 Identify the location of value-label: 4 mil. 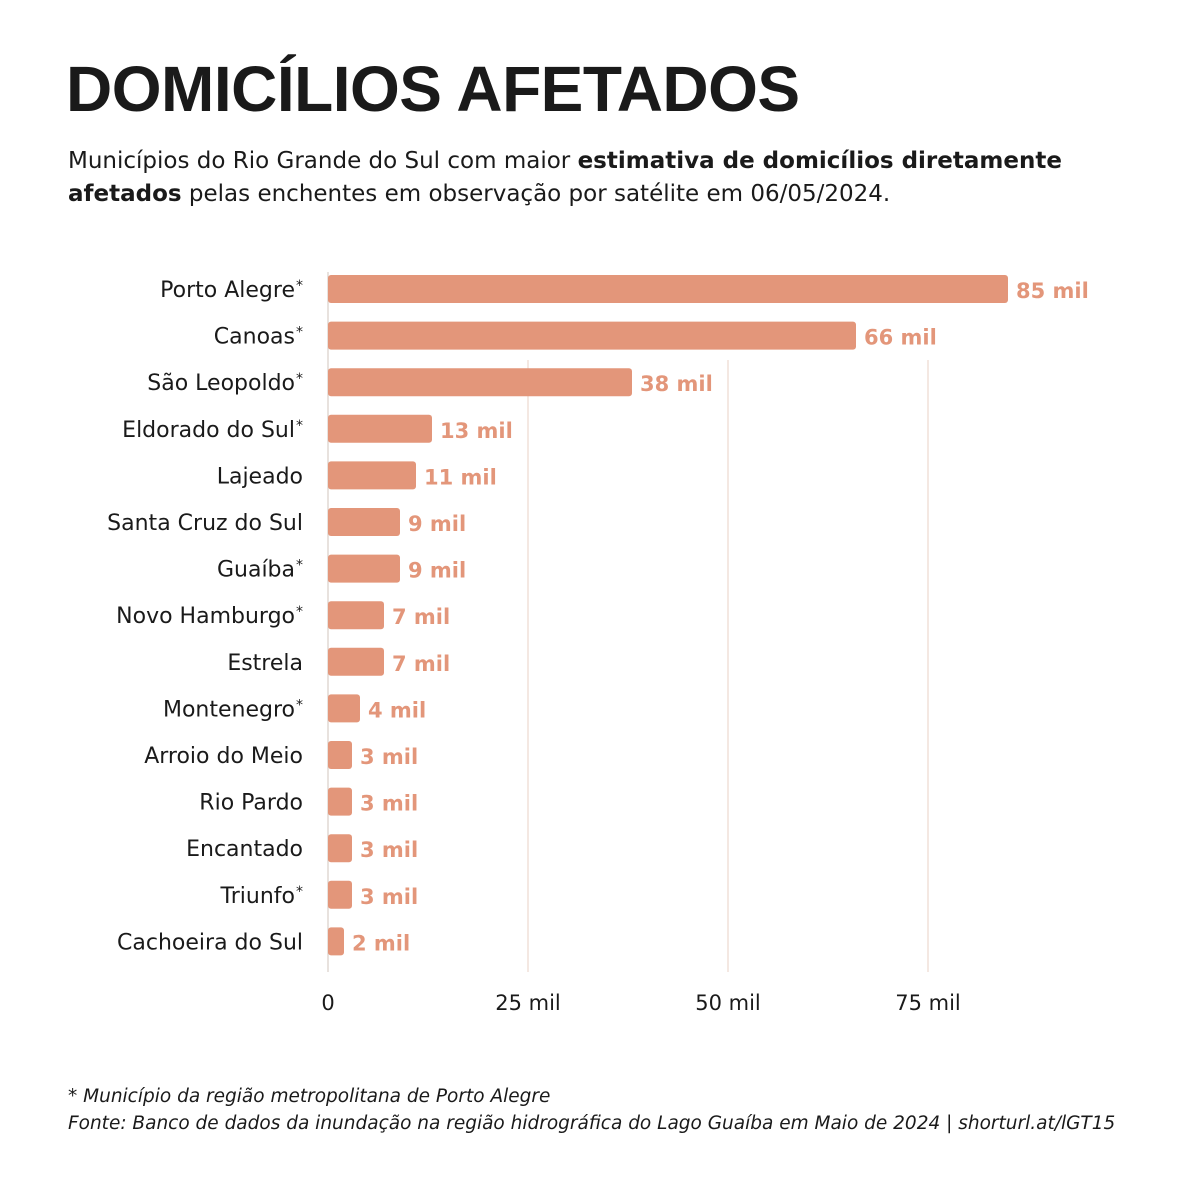
(397, 710).